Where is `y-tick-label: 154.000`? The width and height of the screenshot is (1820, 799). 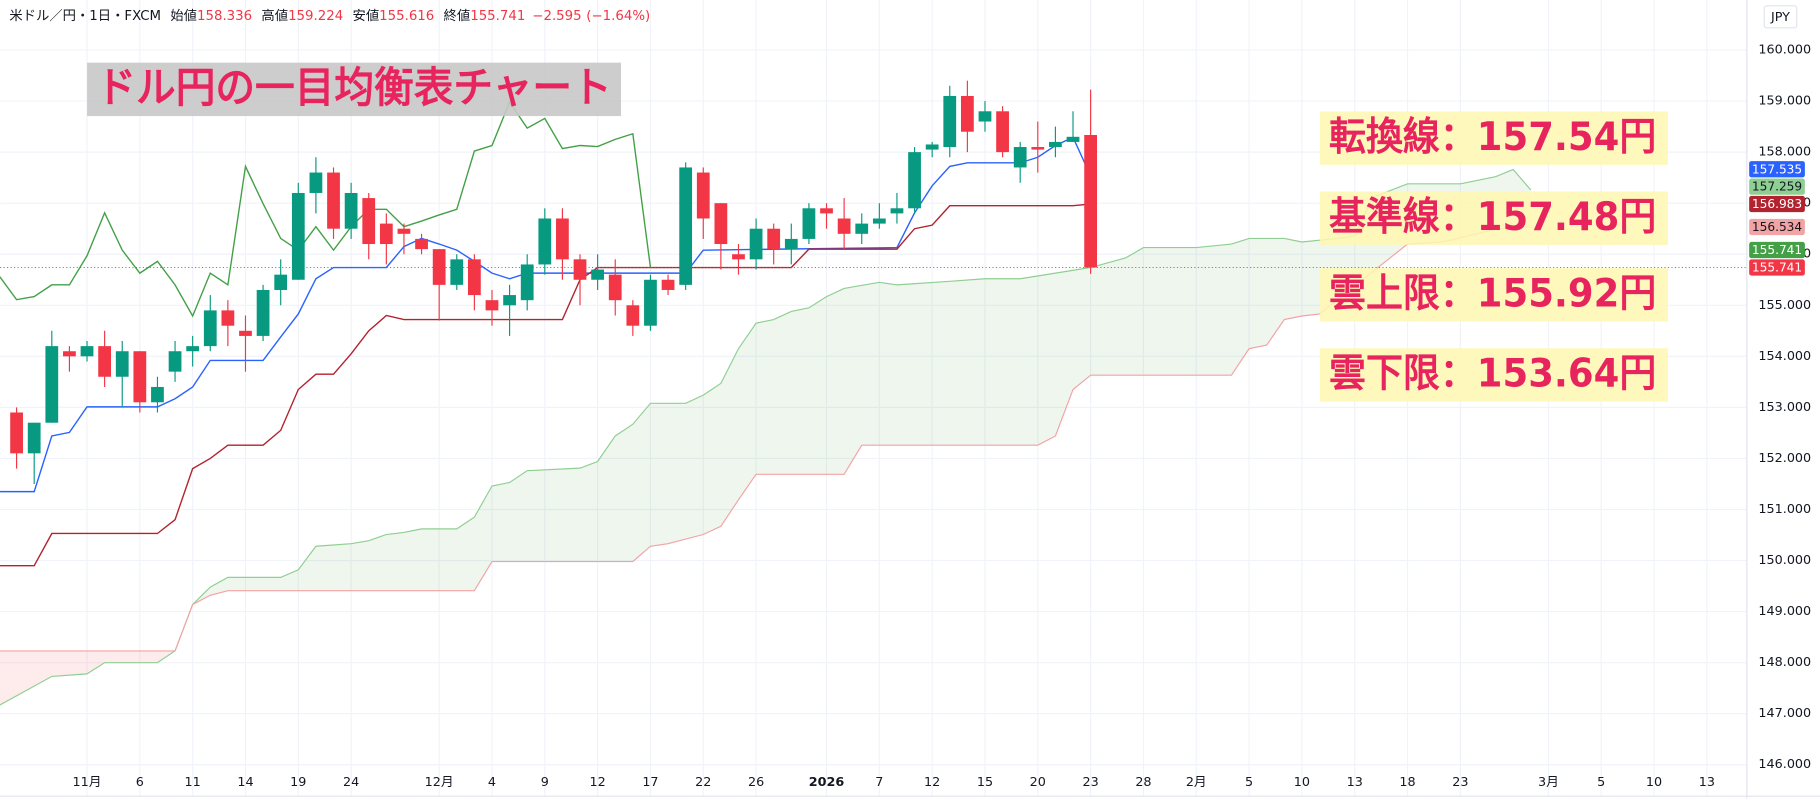
y-tick-label: 154.000 is located at coordinates (1784, 356).